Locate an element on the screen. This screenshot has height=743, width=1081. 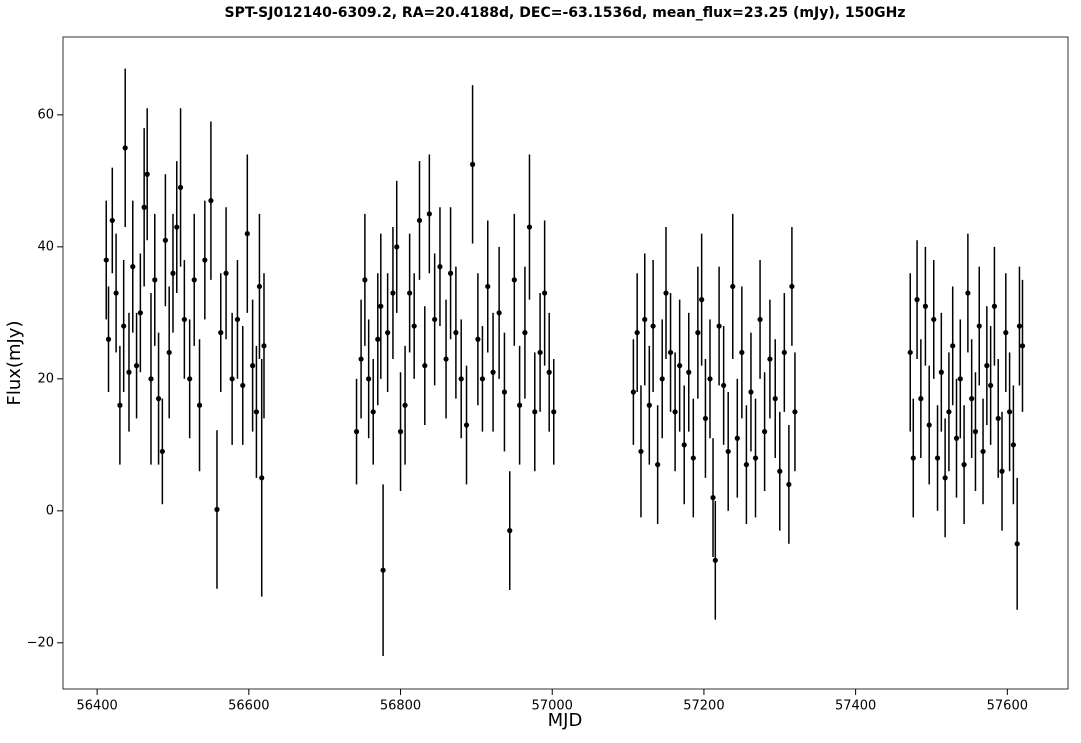
x-tick-label: 56800 is located at coordinates (400, 706).